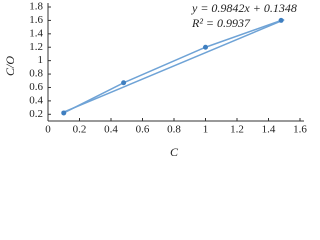 Image resolution: width=320 pixels, height=240 pixels. What do you see at coordinates (36, 87) in the screenshot?
I see `y-tick-label: 0.6` at bounding box center [36, 87].